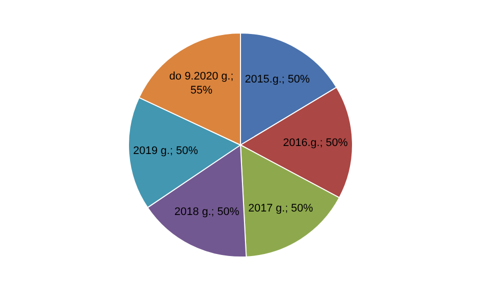 The height and width of the screenshot is (291, 481). I want to click on slice-label: 2019 g.; 50%, so click(165, 150).